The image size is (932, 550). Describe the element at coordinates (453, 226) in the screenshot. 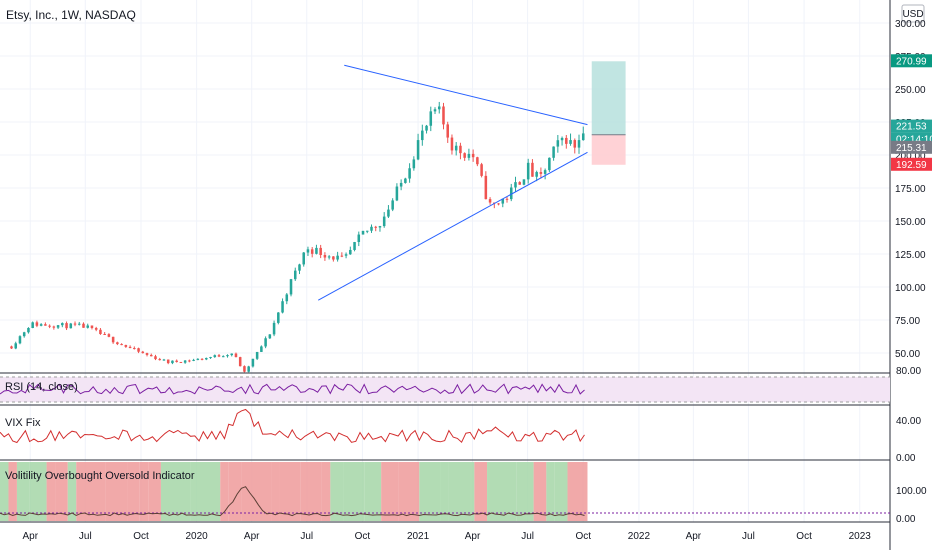

I see `trendline-lower` at that location.